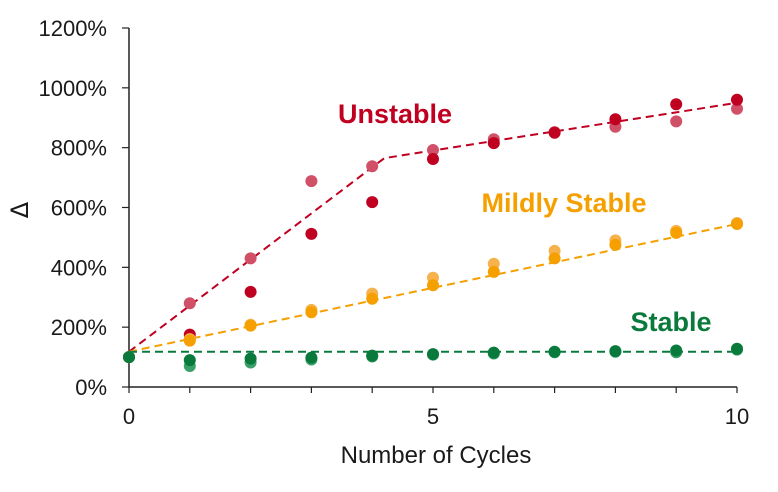  I want to click on x-tick-label: 10, so click(737, 416).